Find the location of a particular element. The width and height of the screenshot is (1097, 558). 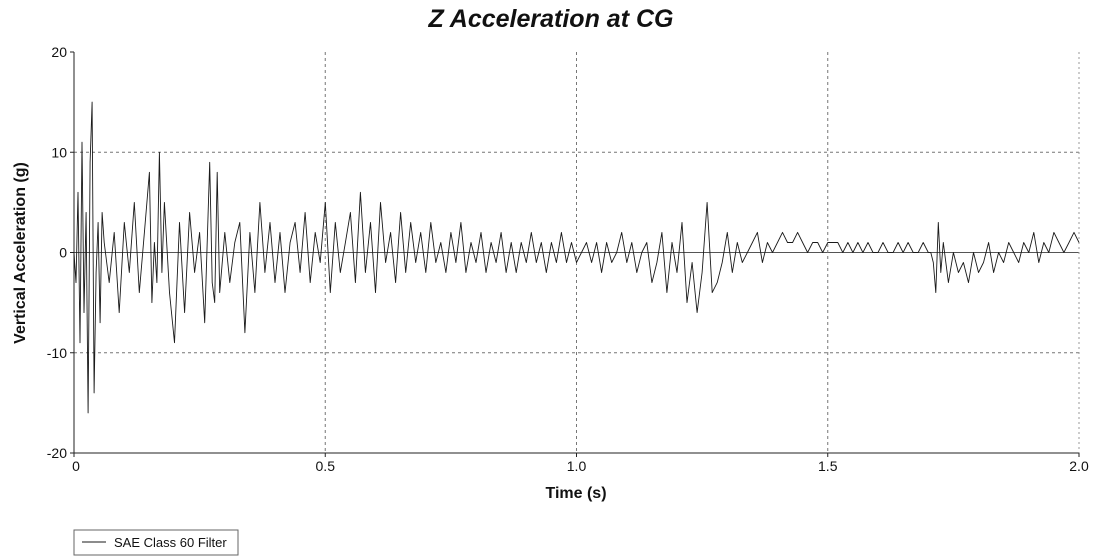

x-tick-label-4: 2.0 is located at coordinates (1079, 466).